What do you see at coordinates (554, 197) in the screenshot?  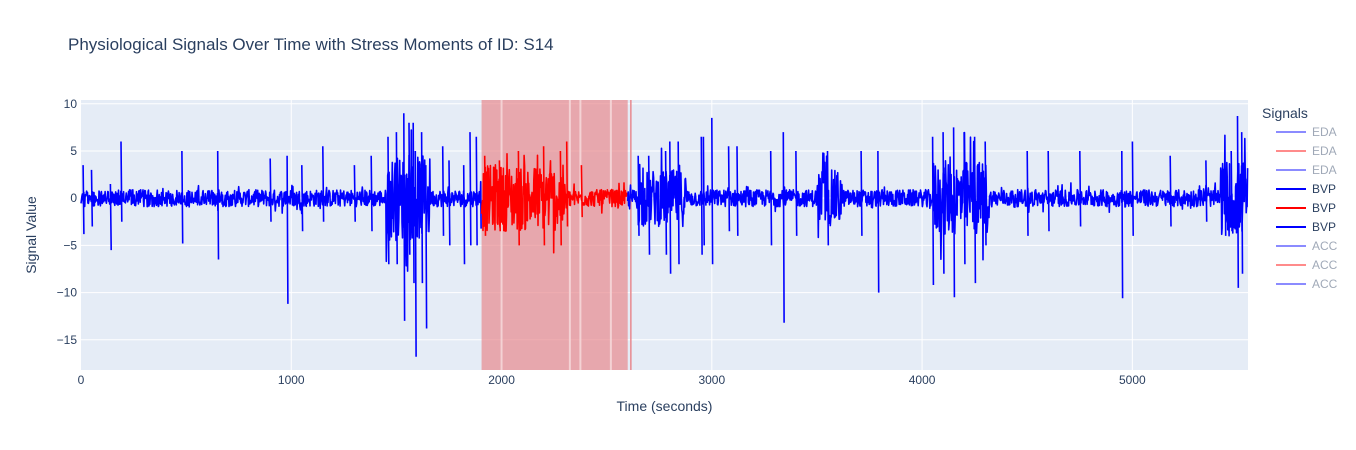 I see `series-line-bvp` at bounding box center [554, 197].